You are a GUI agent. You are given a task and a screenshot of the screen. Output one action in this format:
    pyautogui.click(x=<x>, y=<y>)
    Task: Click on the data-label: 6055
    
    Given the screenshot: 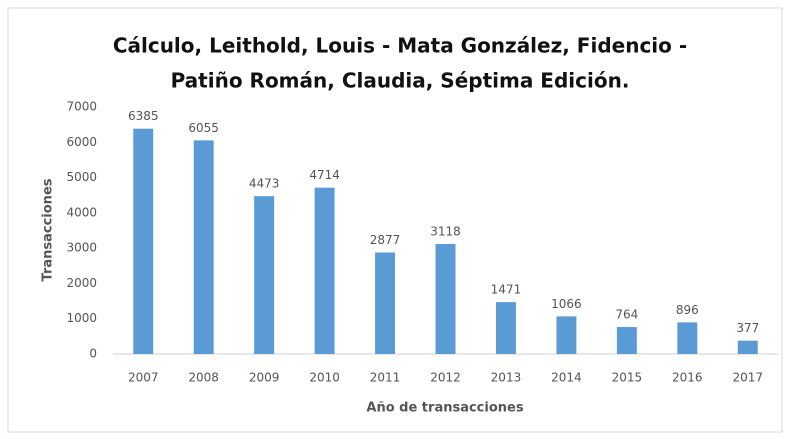 What is the action you would take?
    pyautogui.click(x=203, y=128)
    